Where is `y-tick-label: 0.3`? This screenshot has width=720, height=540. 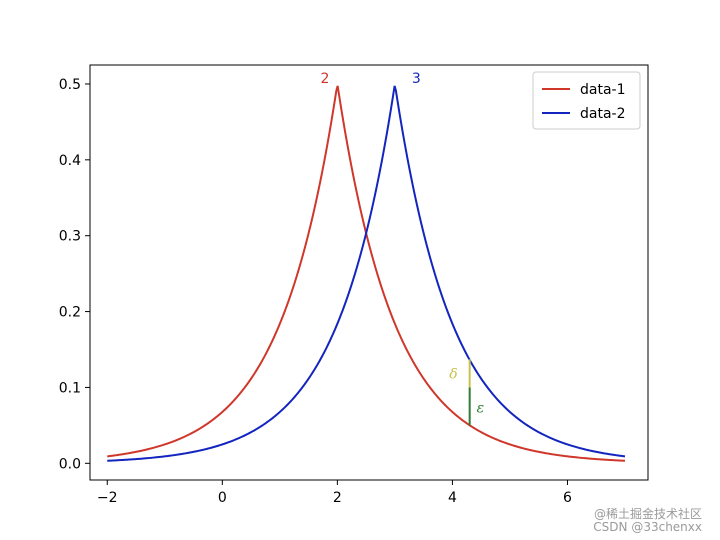 y-tick-label: 0.3 is located at coordinates (70, 237).